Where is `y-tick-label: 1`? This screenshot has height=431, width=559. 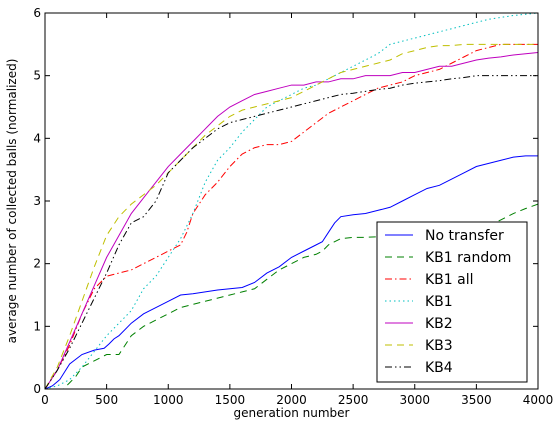
y-tick-label: 1 is located at coordinates (37, 326).